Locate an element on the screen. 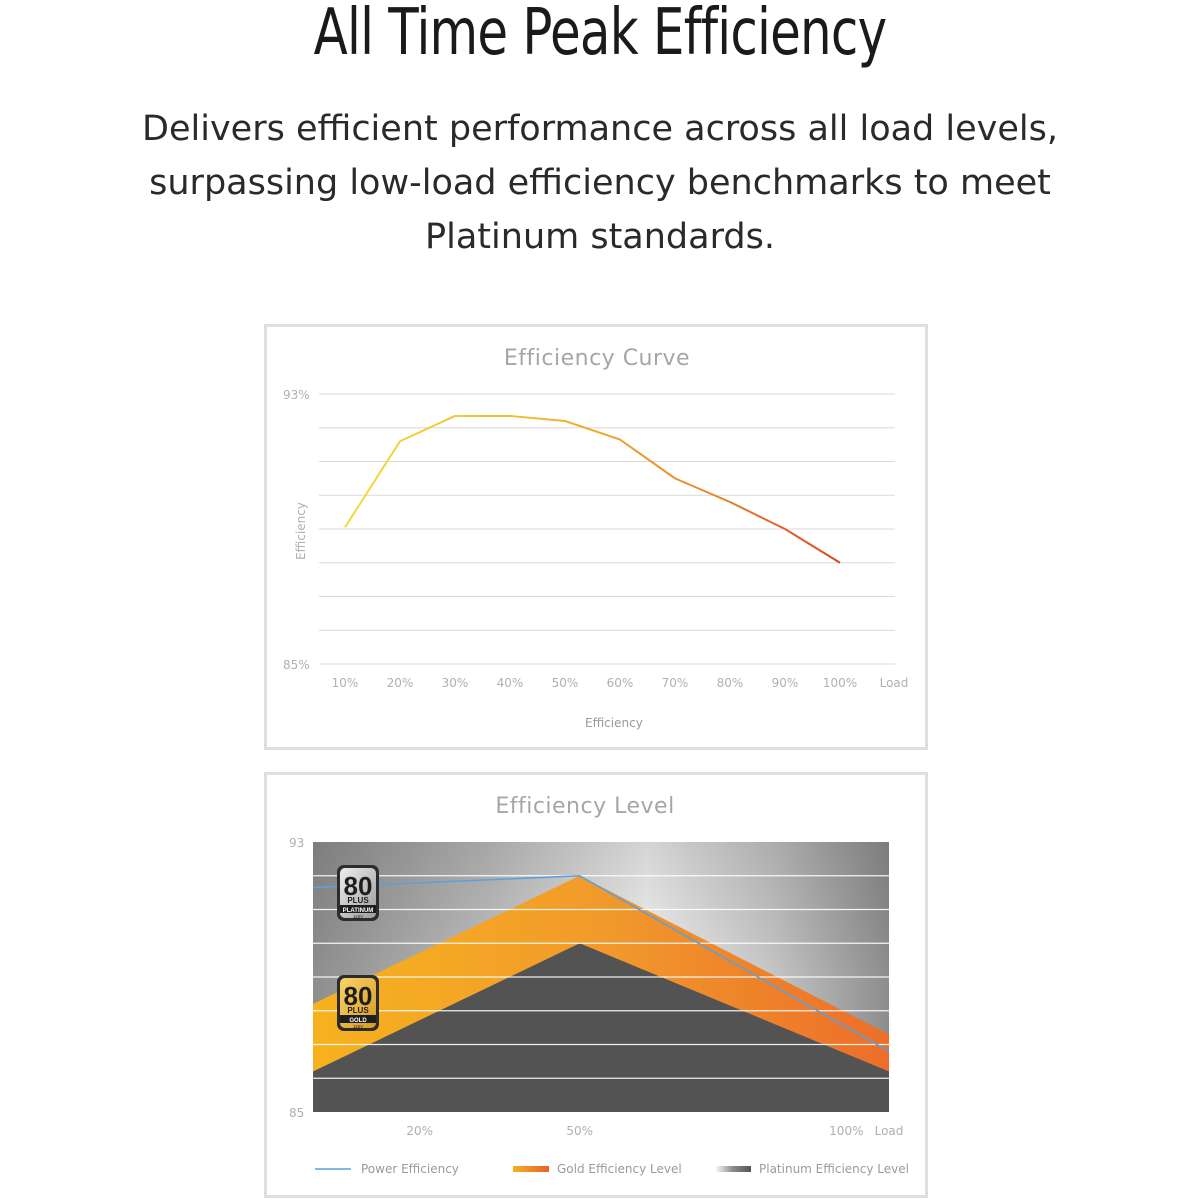 The height and width of the screenshot is (1200, 1200). y-tick-label: 85 is located at coordinates (296, 1113).